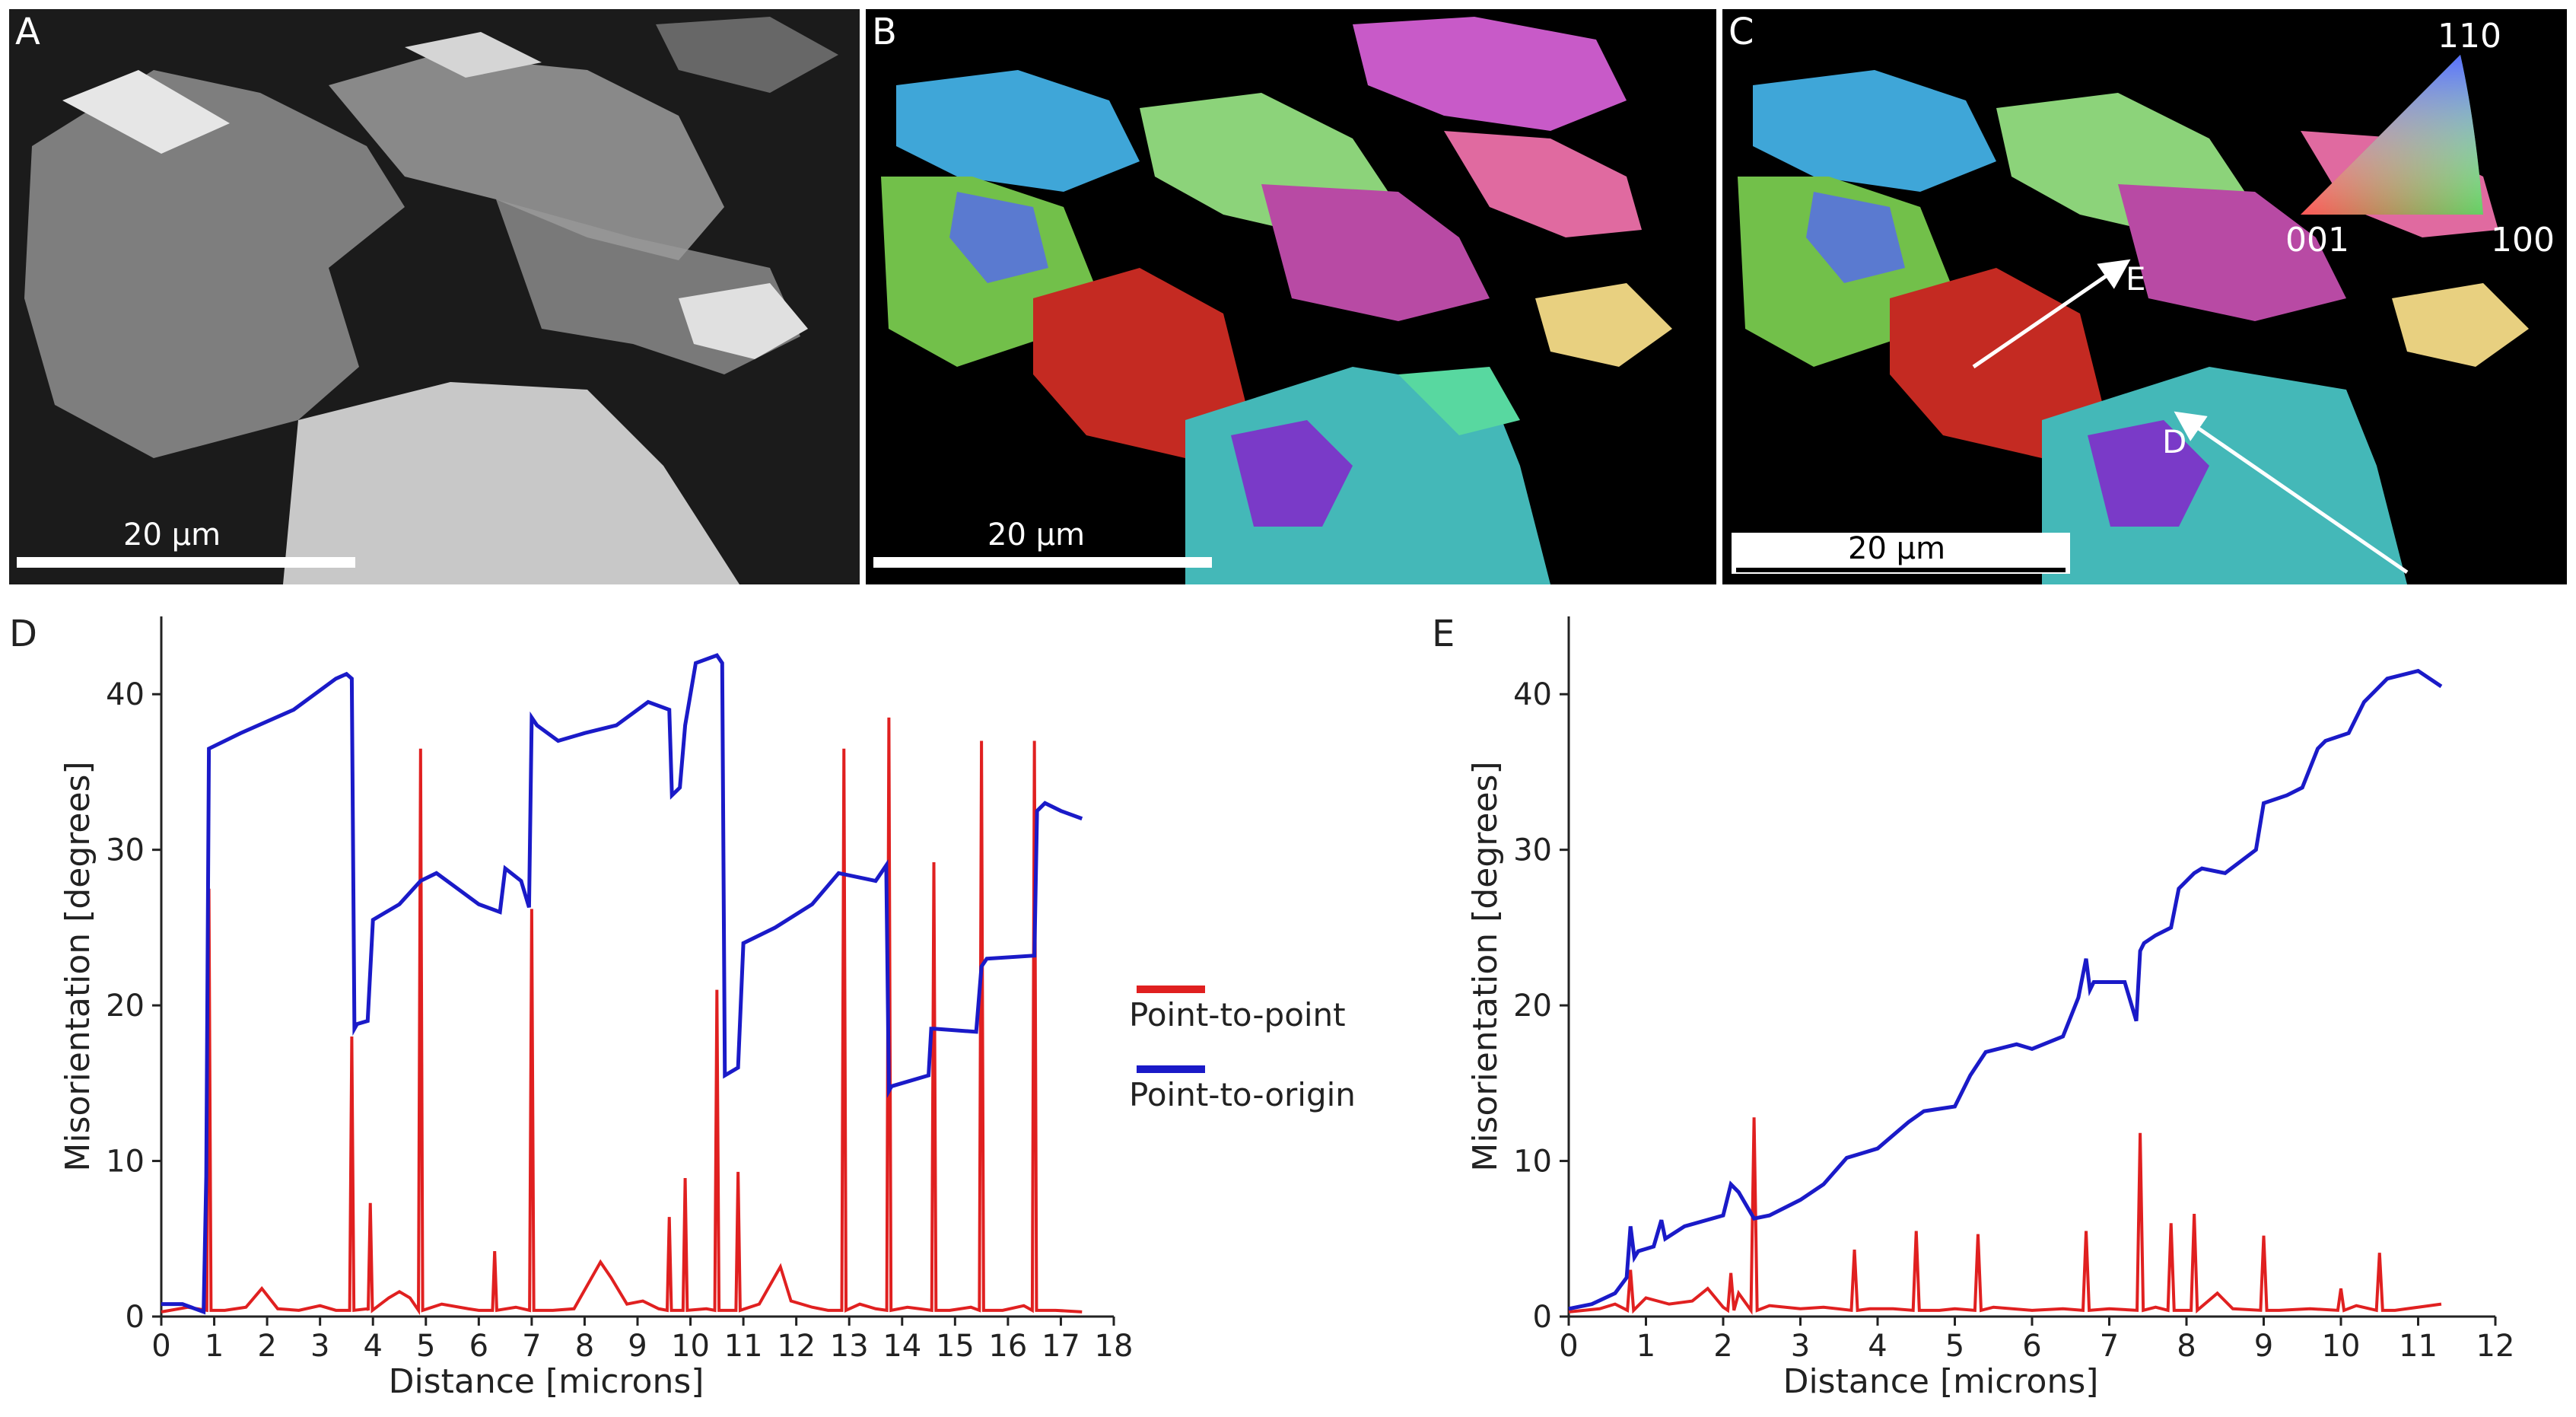  Describe the element at coordinates (23, 634) in the screenshot. I see `panel-label-d: D` at that location.